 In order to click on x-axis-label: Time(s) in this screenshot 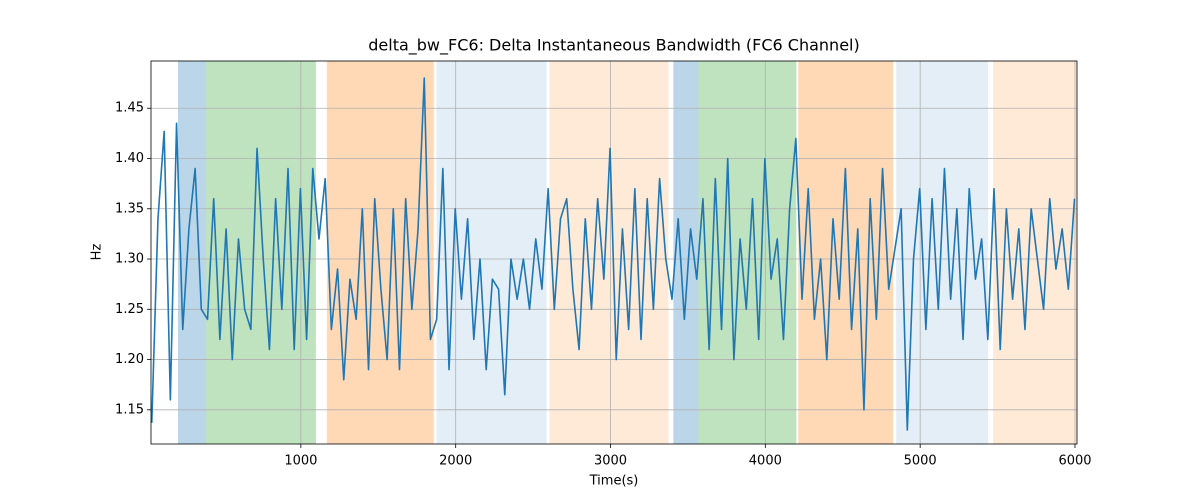, I will do `click(614, 481)`.